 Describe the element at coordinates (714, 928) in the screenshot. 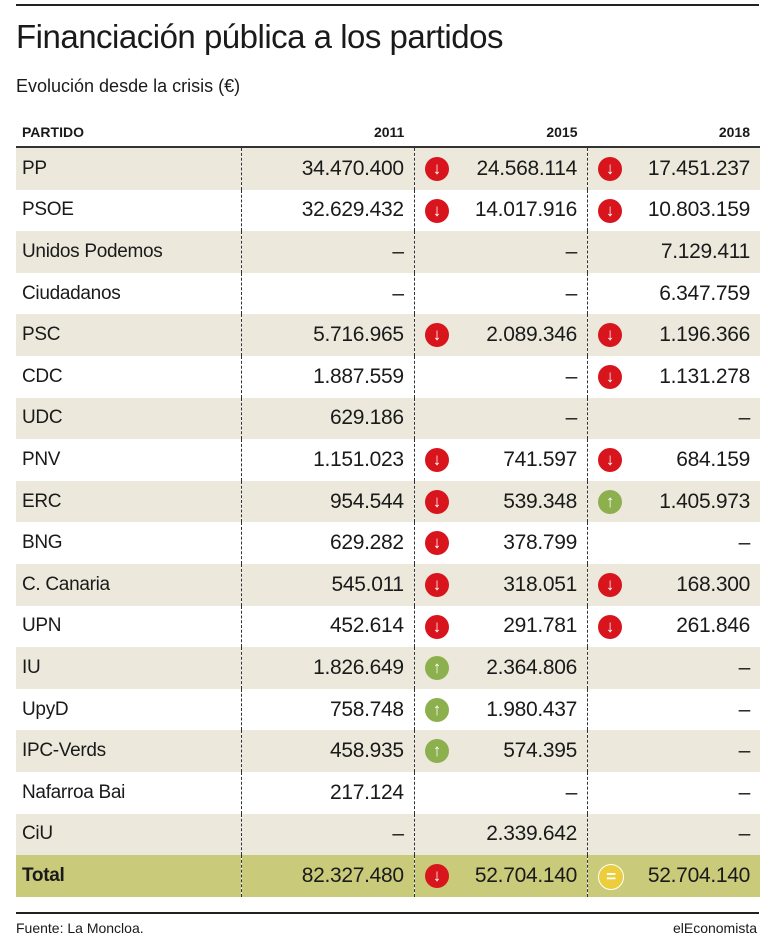

I see `brand-logo: elEconomista` at that location.